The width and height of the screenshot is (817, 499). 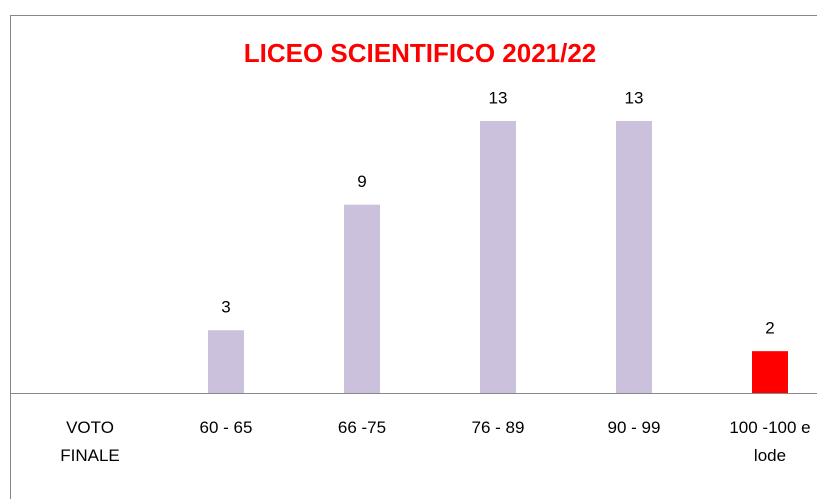 I want to click on x-tick-label: 66 -75, so click(x=362, y=427).